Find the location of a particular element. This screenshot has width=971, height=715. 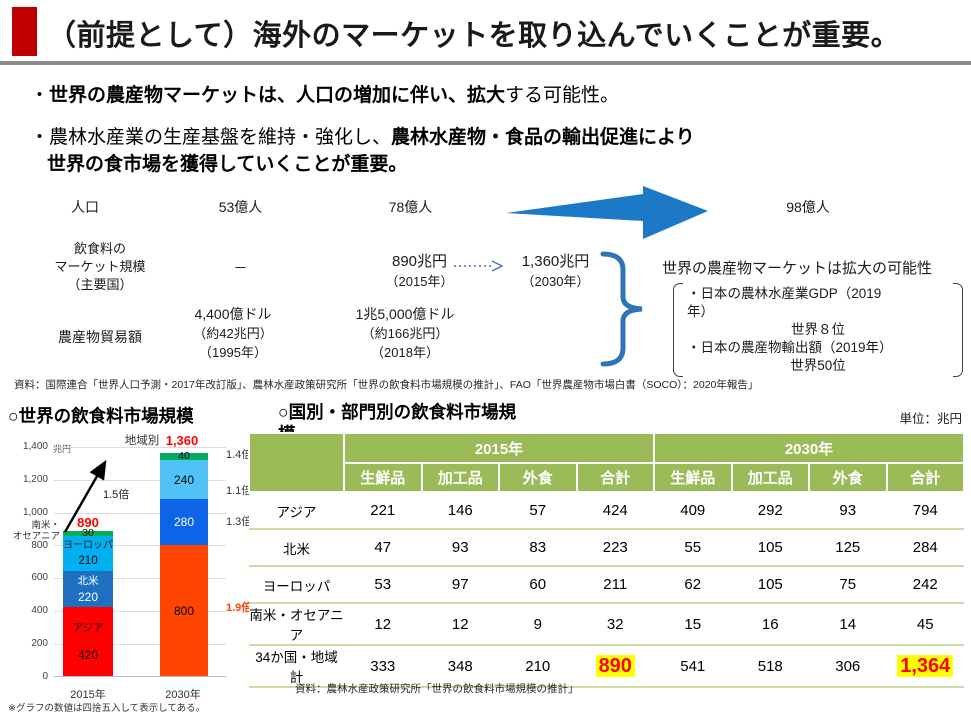

table-row: 南米・オセアニア 12 12 9 32 15 16 14 45 is located at coordinates (606, 624).